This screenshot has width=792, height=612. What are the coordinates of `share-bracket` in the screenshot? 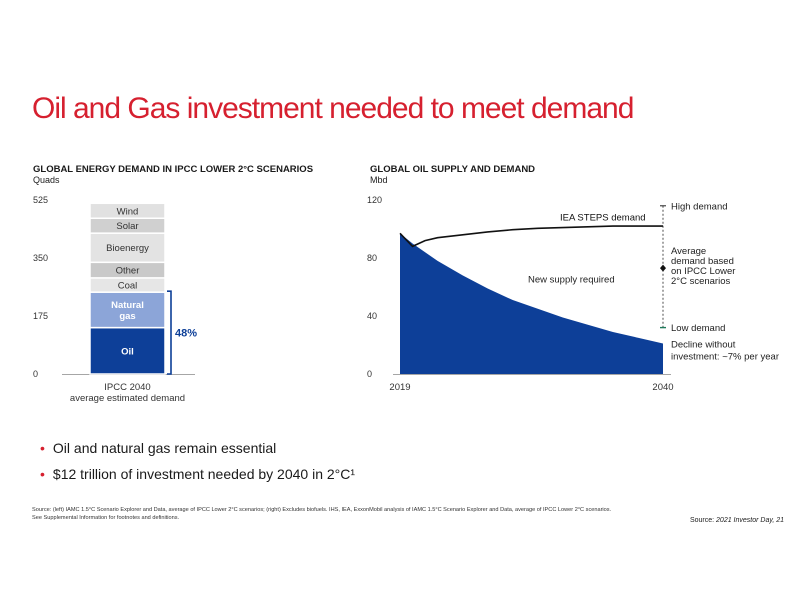 It's located at (169, 332).